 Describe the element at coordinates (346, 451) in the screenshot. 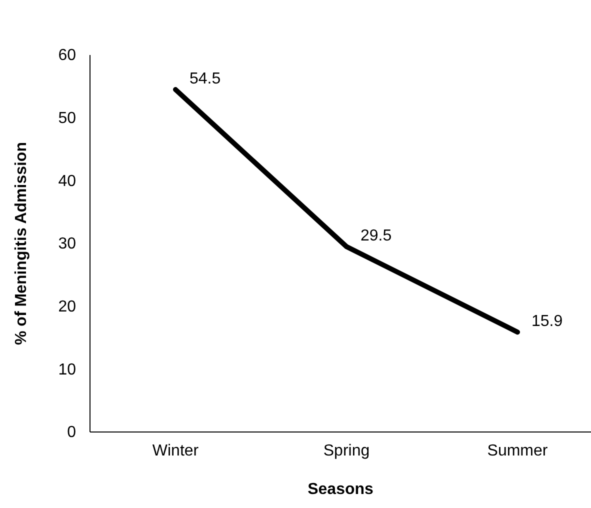

I see `x-tick-label: Spring` at that location.